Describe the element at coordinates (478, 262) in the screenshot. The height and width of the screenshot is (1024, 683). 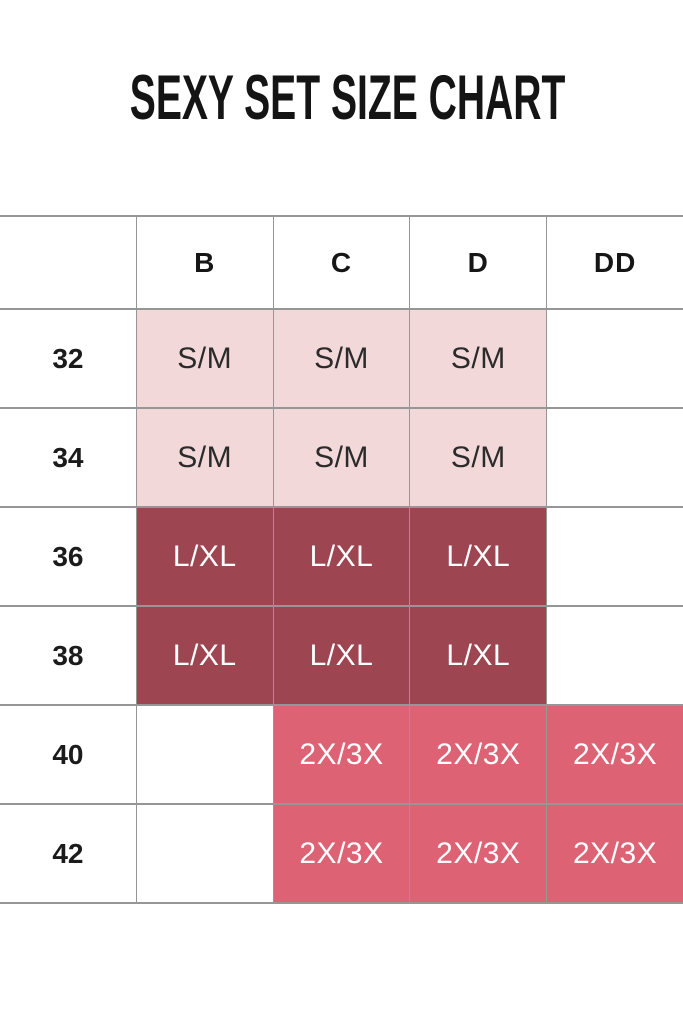
I see `column-header-d: D` at that location.